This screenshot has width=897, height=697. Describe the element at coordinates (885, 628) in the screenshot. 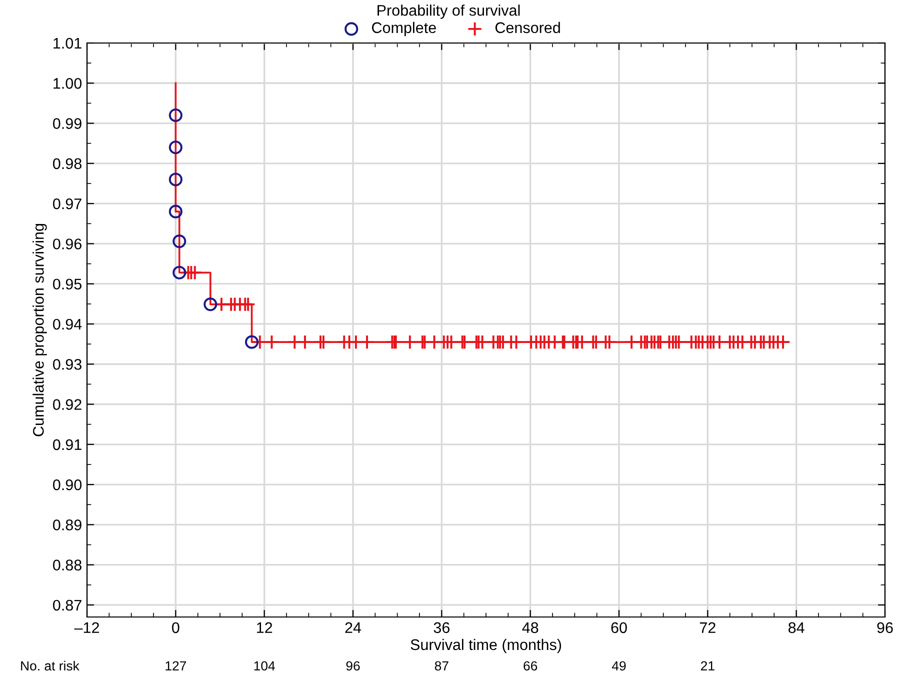

I see `x-tick-label: 96` at that location.